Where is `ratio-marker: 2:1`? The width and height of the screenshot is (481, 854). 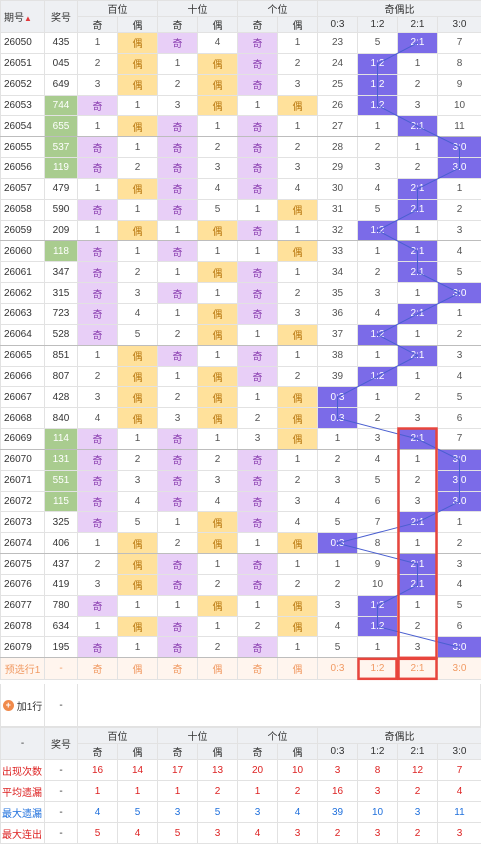 ratio-marker: 2:1 is located at coordinates (417, 584).